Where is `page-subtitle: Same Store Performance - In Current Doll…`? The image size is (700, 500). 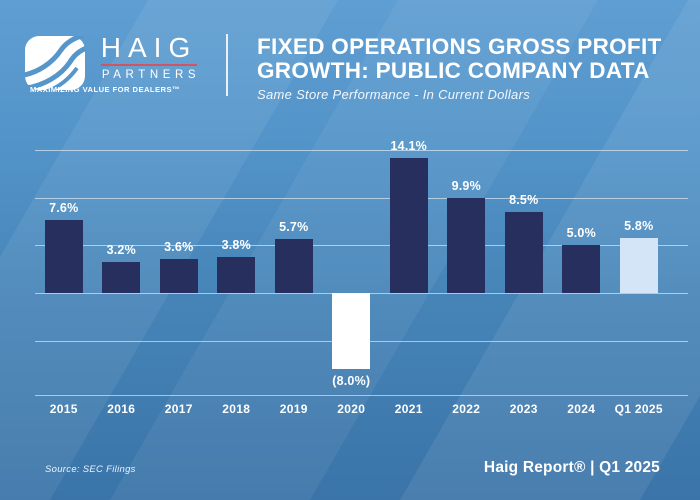 page-subtitle: Same Store Performance - In Current Doll… is located at coordinates (393, 94).